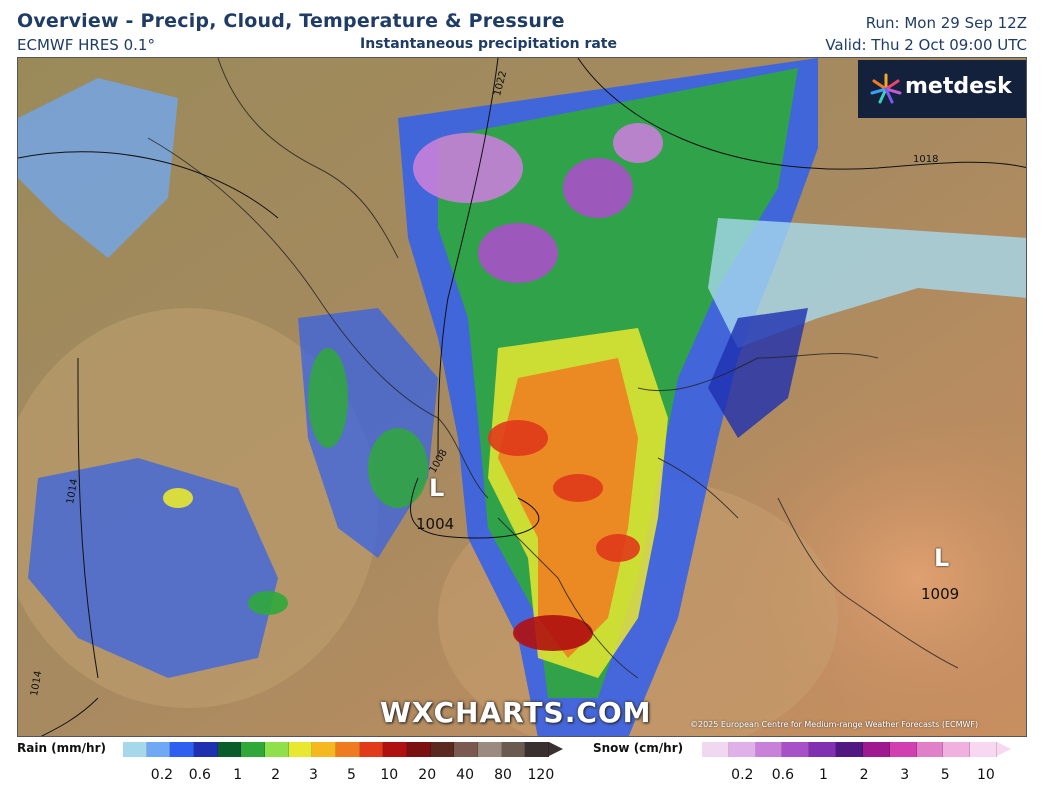 Image resolution: width=1043 pixels, height=800 pixels. I want to click on snow-tick-label: 2, so click(864, 775).